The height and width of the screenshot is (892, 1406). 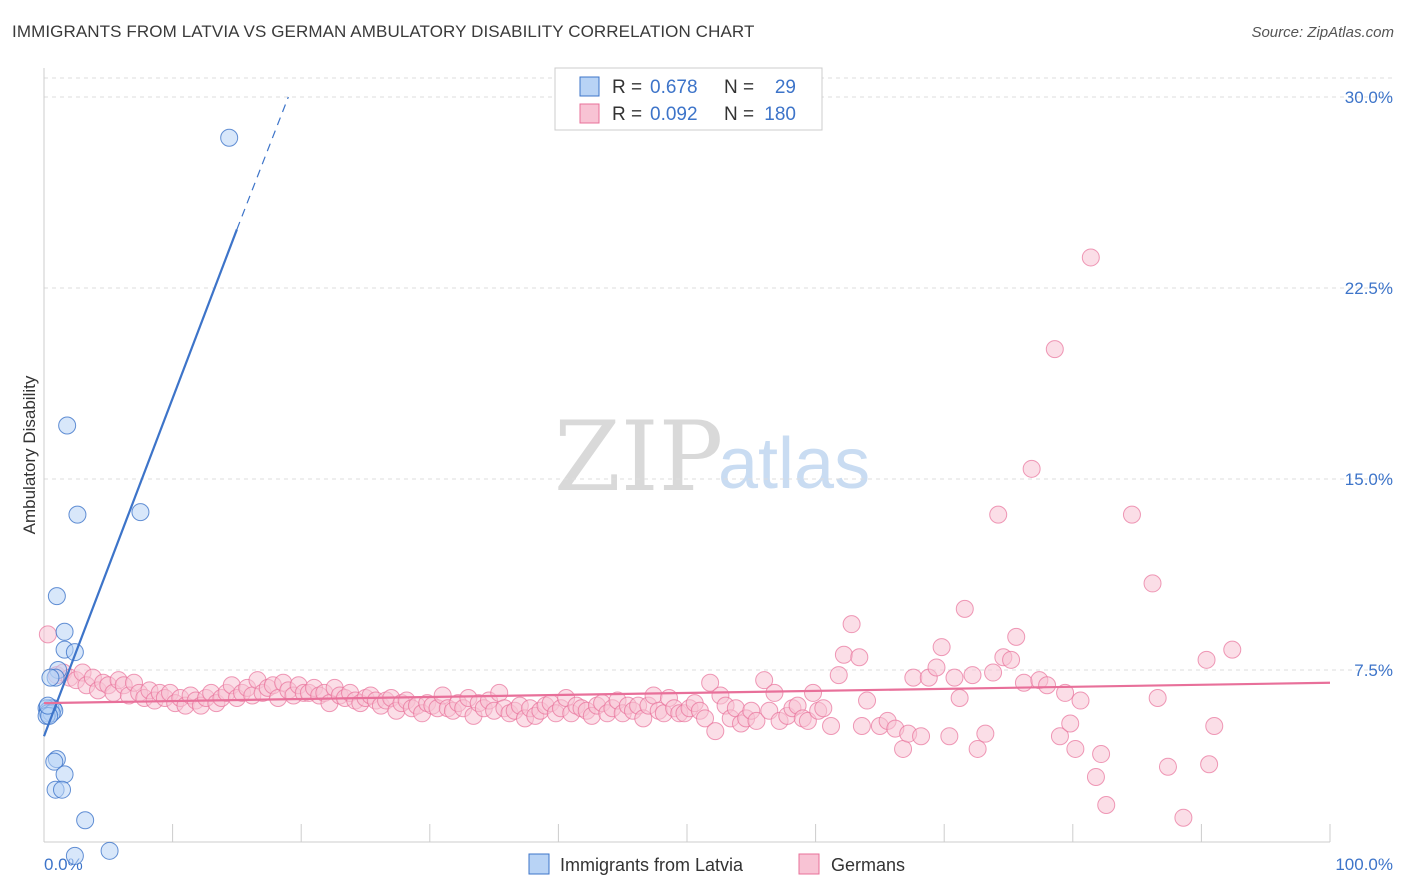 I want to click on legend-r-label-latvia: R =, so click(x=627, y=87).